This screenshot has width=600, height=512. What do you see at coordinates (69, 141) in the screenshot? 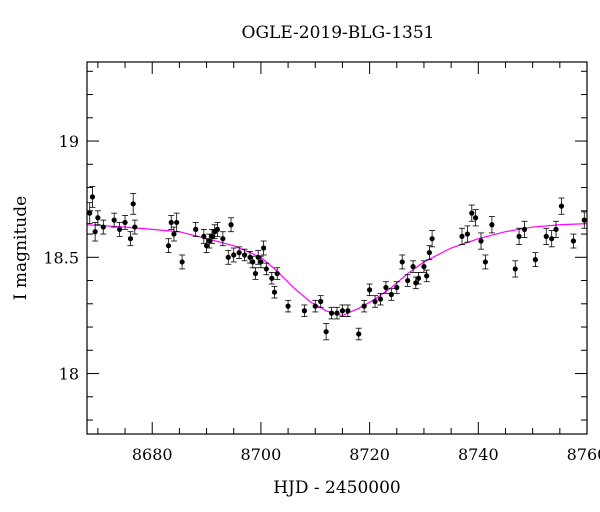
I see `y-tick-label: 19` at bounding box center [69, 141].